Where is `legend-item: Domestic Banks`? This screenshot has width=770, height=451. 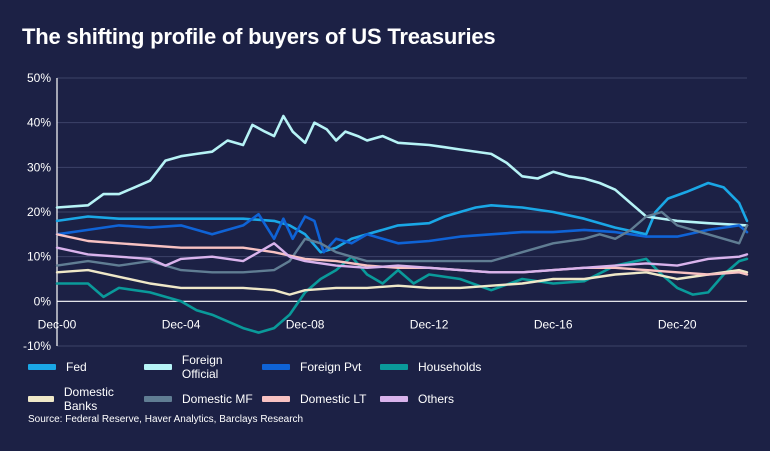 legend-item: Domestic Banks is located at coordinates (86, 399).